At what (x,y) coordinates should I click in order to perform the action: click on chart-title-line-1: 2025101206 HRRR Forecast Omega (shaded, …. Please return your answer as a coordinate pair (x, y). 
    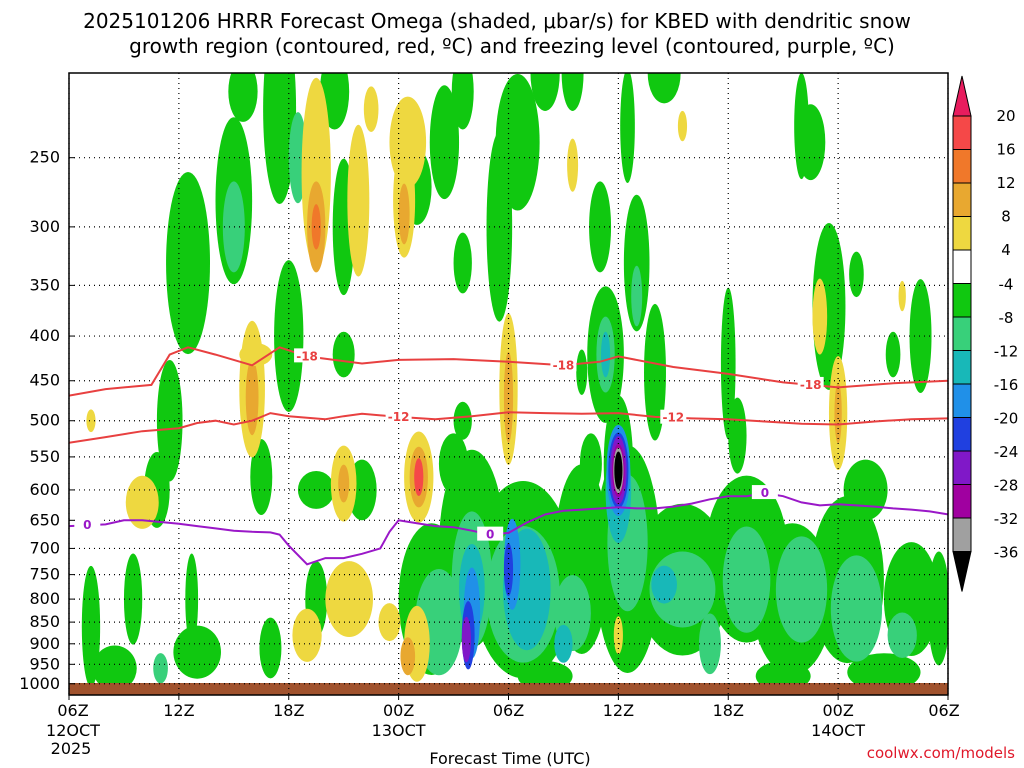
    Looking at the image, I should click on (497, 21).